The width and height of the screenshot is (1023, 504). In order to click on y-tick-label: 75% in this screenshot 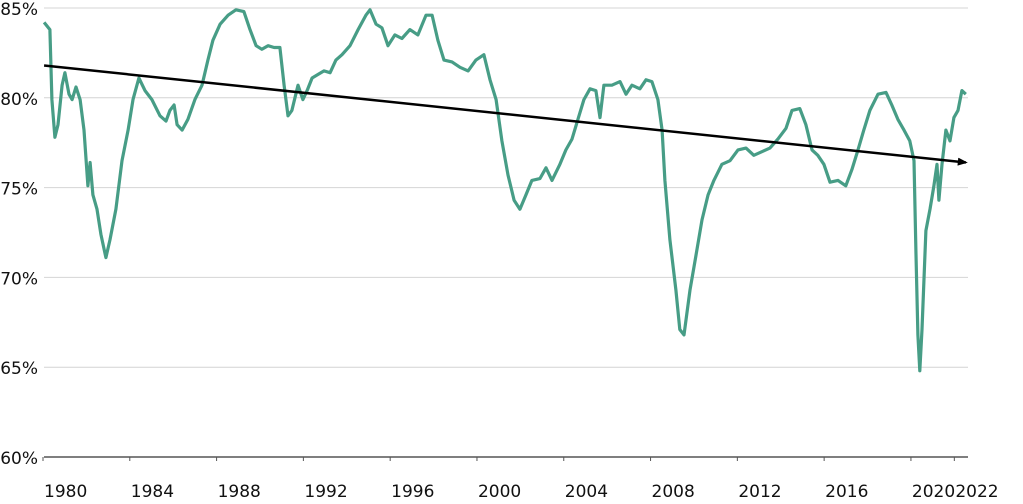, I will do `click(19, 190)`.